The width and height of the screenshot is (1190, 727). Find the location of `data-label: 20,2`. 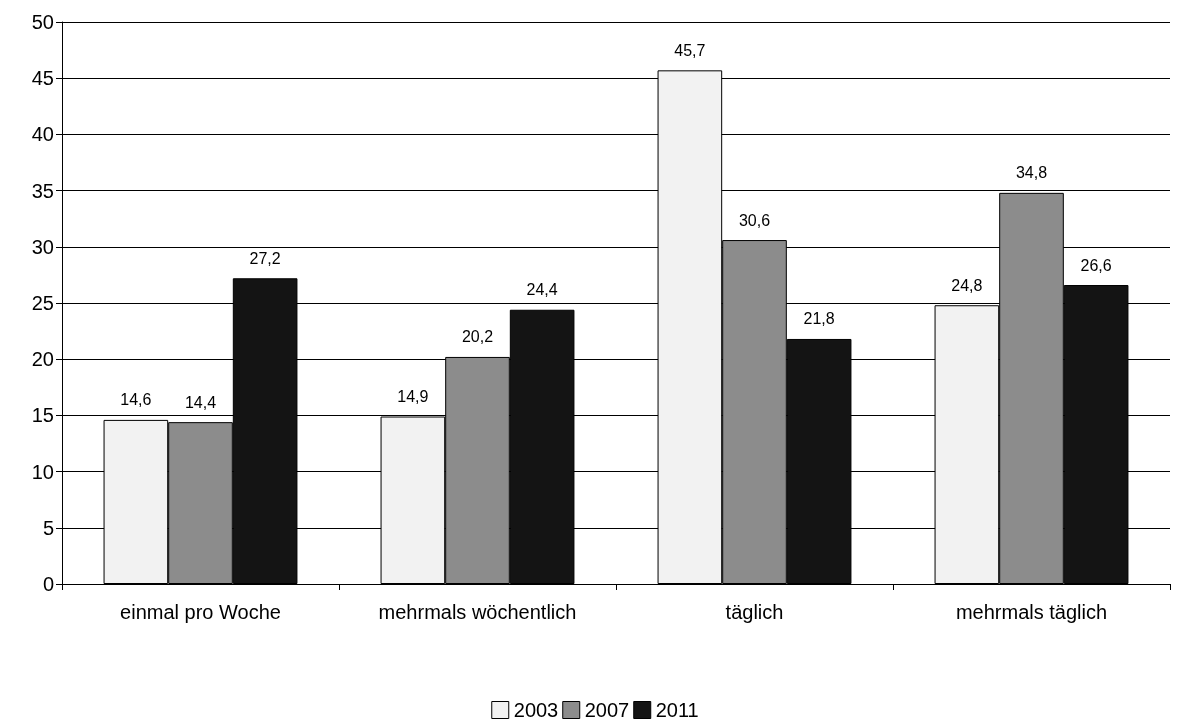

data-label: 20,2 is located at coordinates (477, 337).